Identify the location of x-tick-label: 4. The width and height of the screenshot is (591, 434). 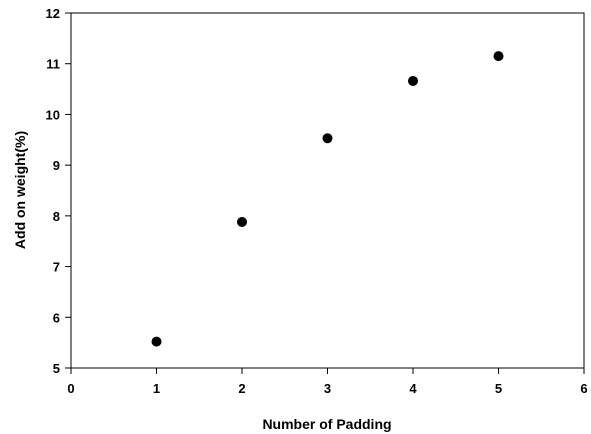
(413, 388).